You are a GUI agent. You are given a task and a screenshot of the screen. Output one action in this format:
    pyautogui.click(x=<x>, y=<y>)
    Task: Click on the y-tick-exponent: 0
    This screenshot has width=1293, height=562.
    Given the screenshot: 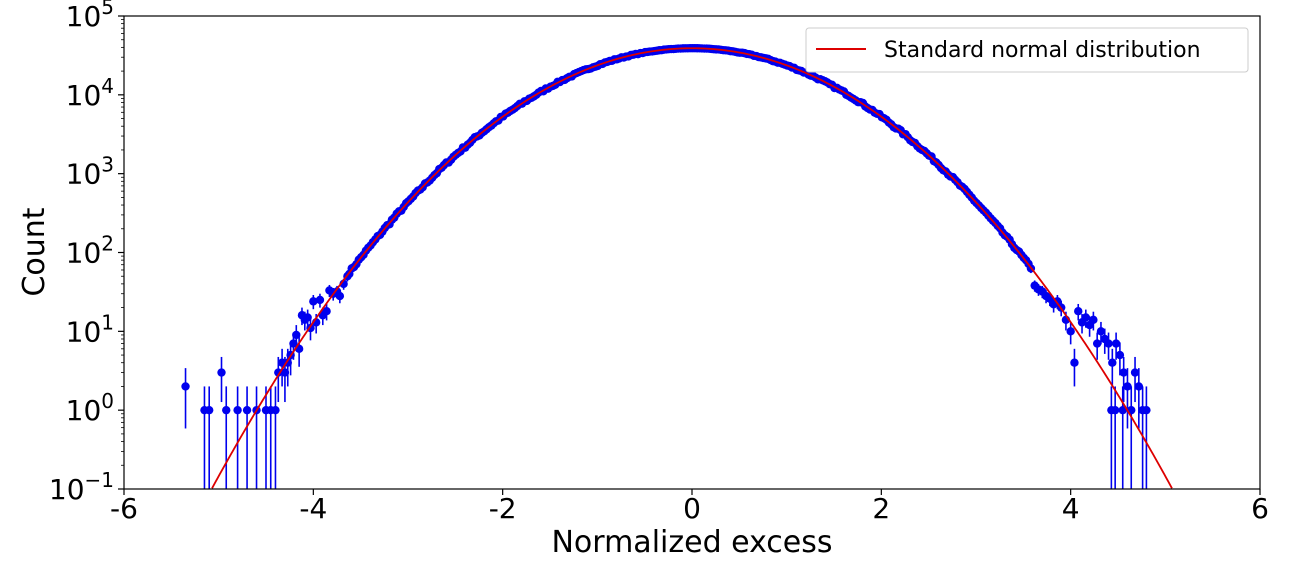 What is the action you would take?
    pyautogui.click(x=107, y=401)
    